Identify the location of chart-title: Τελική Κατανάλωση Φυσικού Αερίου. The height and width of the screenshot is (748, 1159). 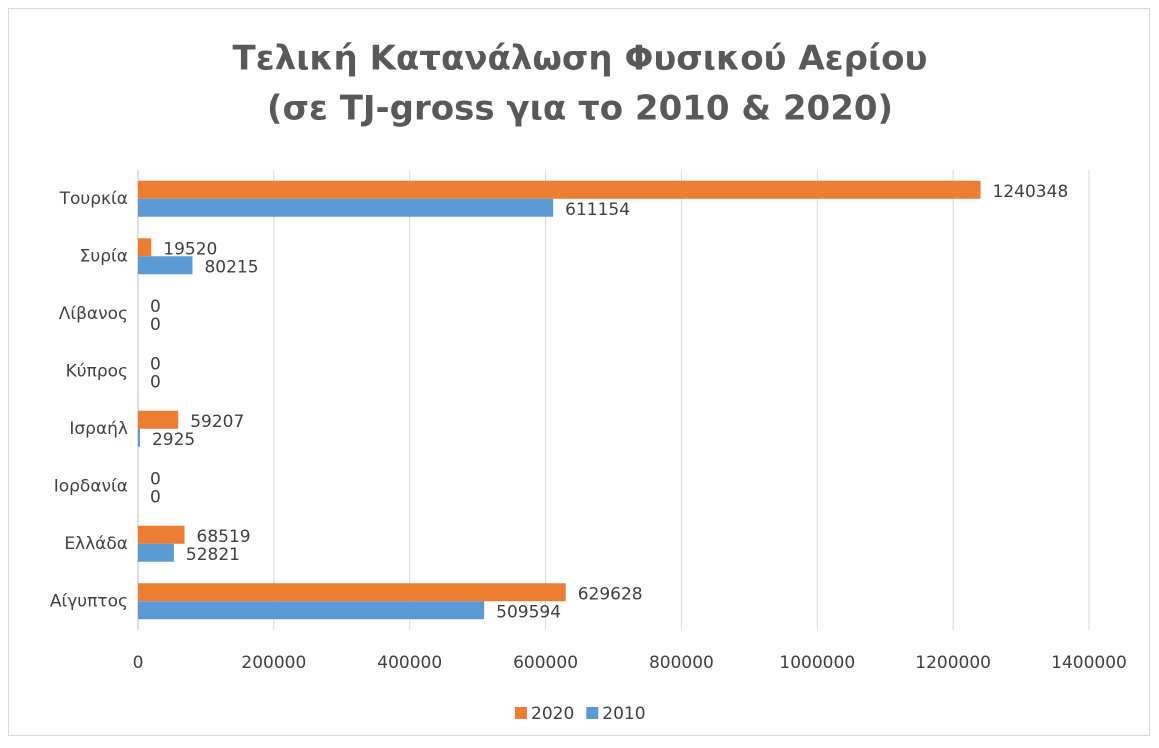
(580, 59).